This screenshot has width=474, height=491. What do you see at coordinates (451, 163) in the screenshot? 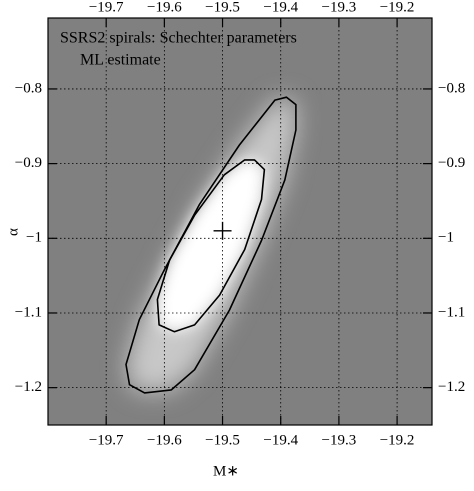
I see `y-tick-label-right: −0.9` at bounding box center [451, 163].